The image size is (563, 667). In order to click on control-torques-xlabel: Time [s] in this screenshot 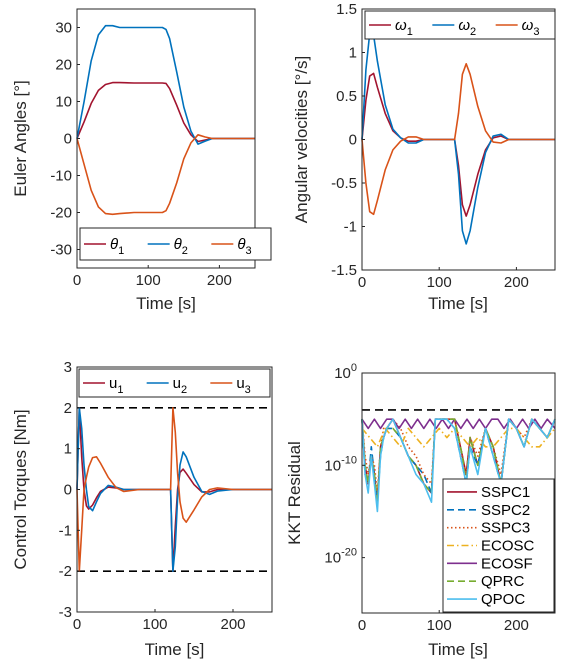, I will do `click(175, 649)`.